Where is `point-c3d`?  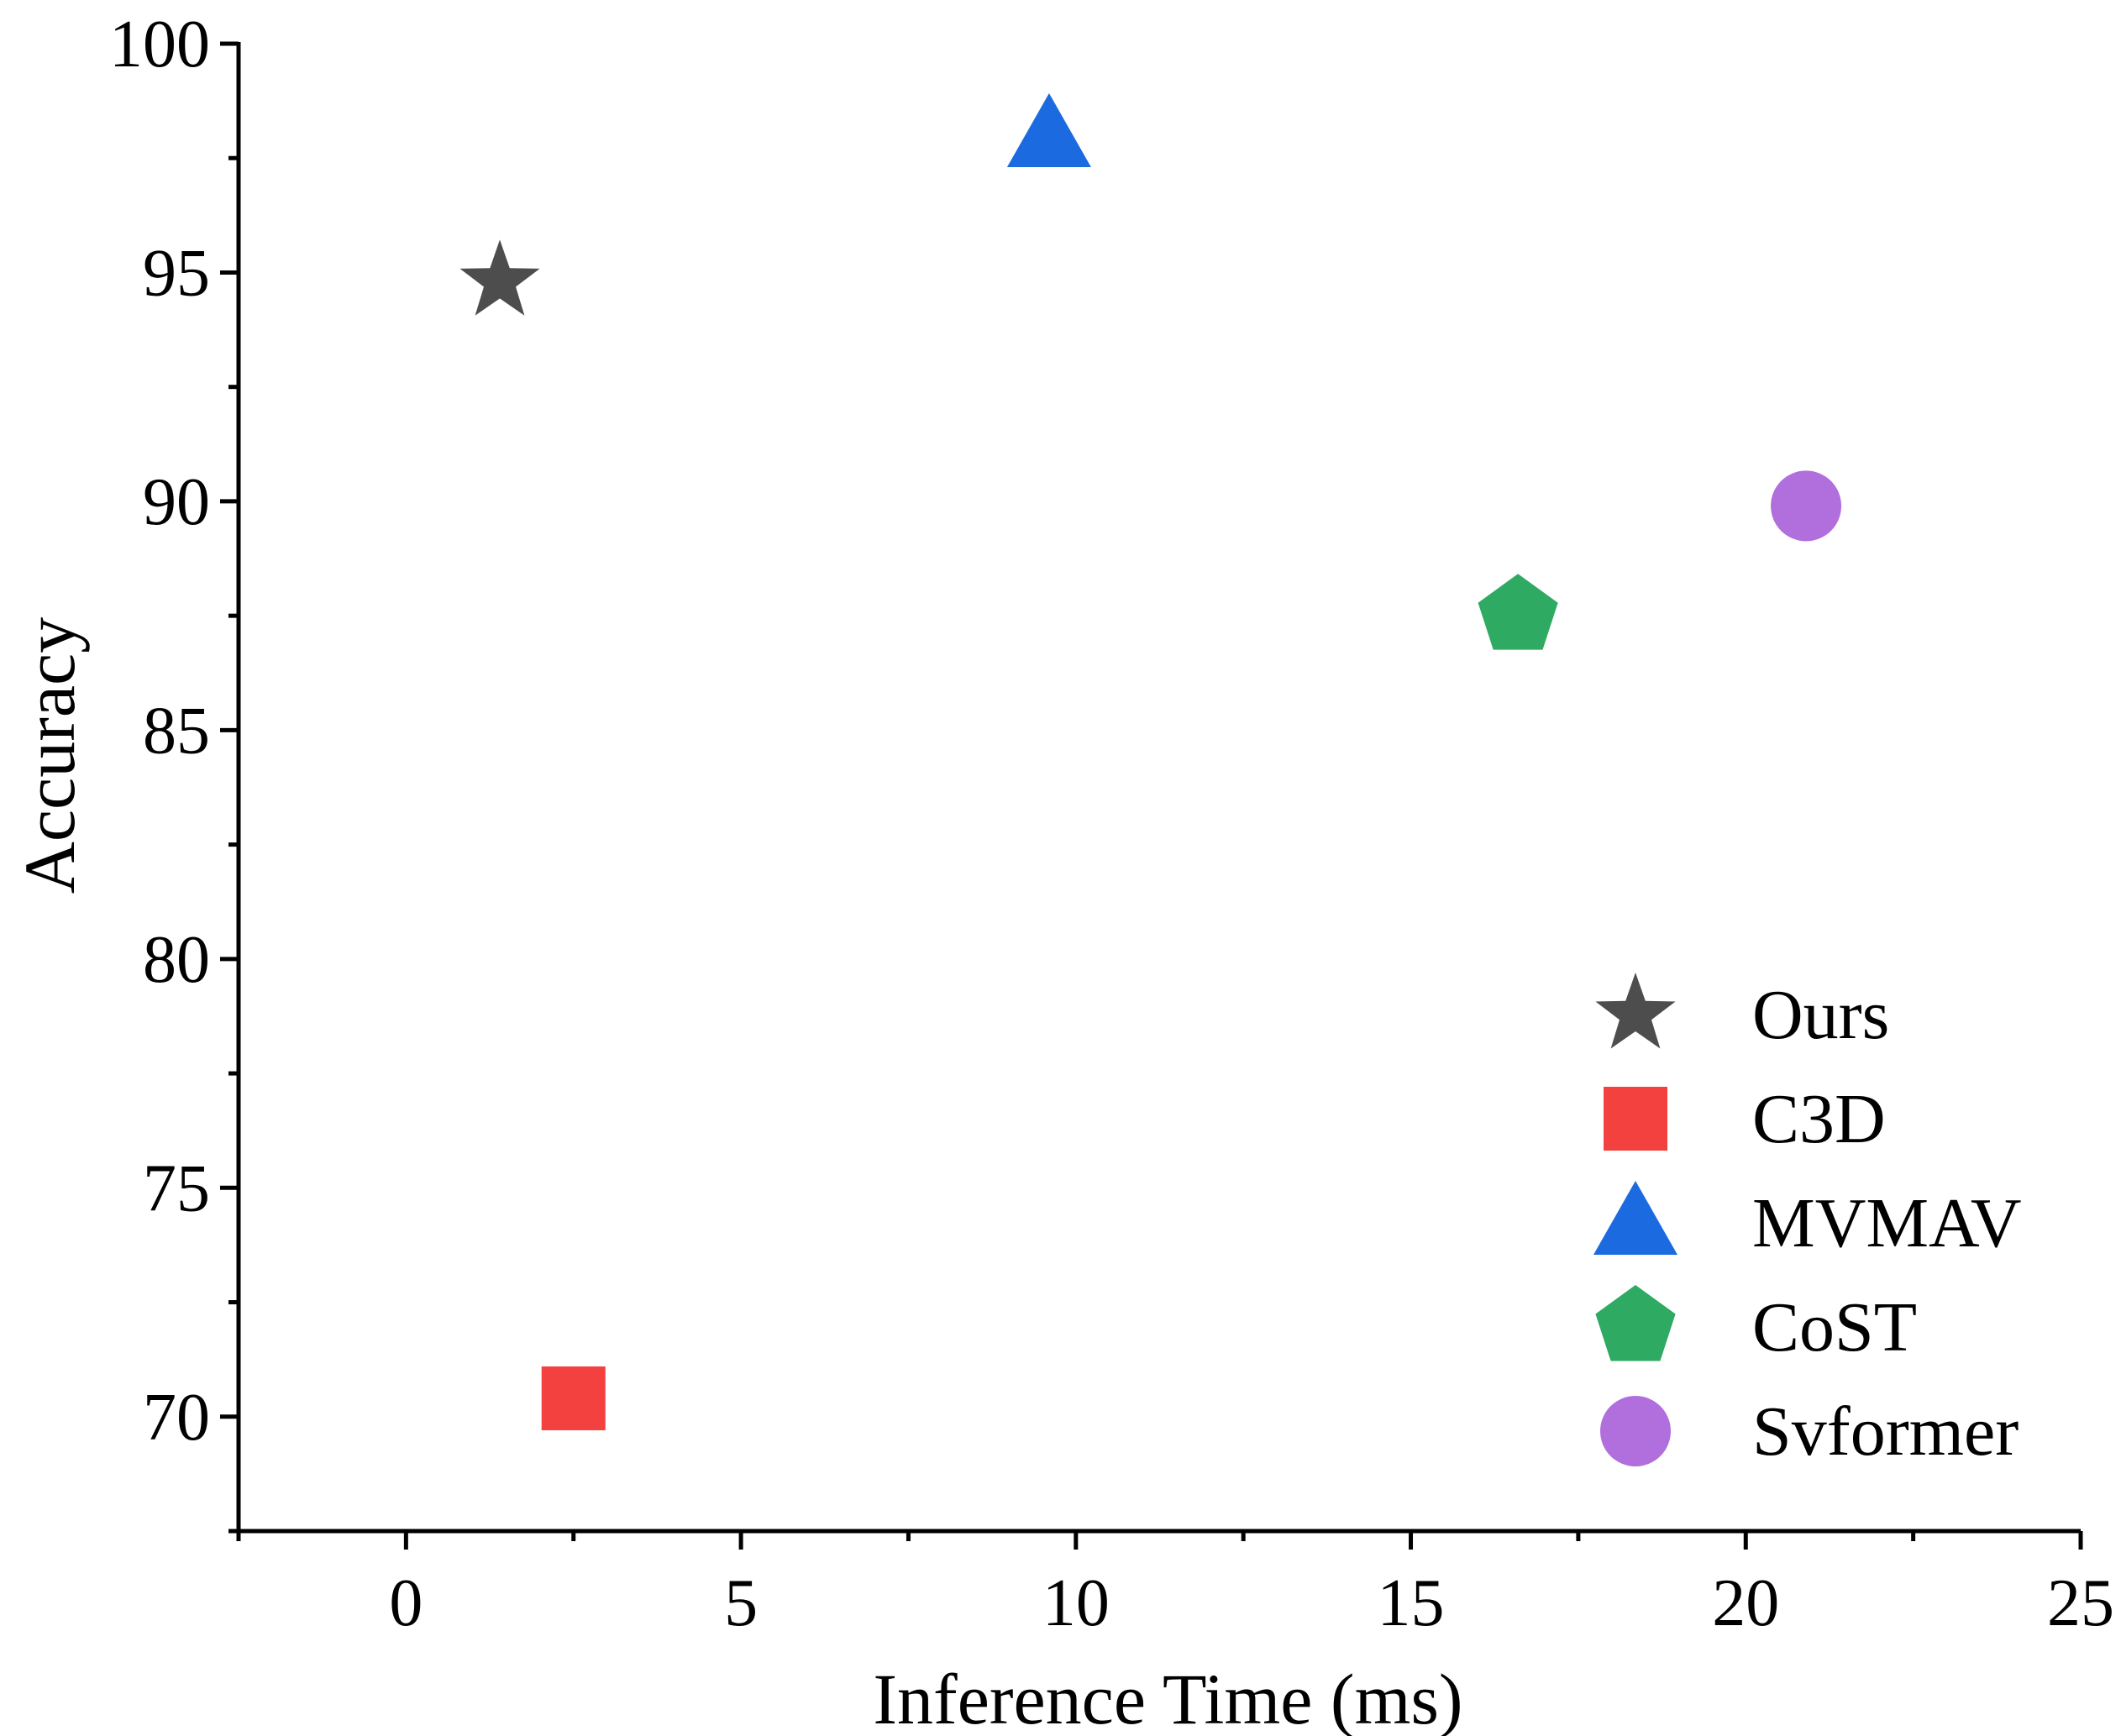
point-c3d is located at coordinates (573, 1398).